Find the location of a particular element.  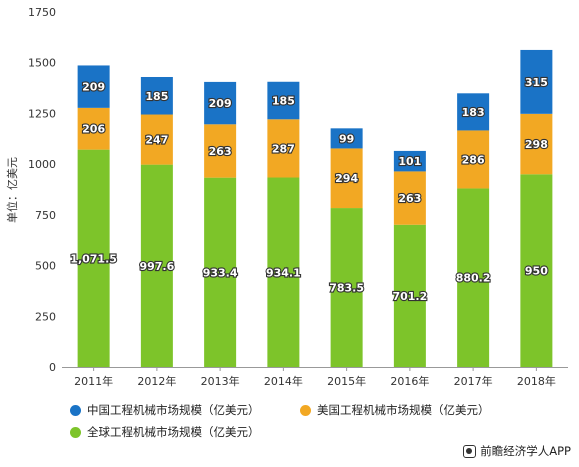

y-tick-label: 250 is located at coordinates (45, 316).